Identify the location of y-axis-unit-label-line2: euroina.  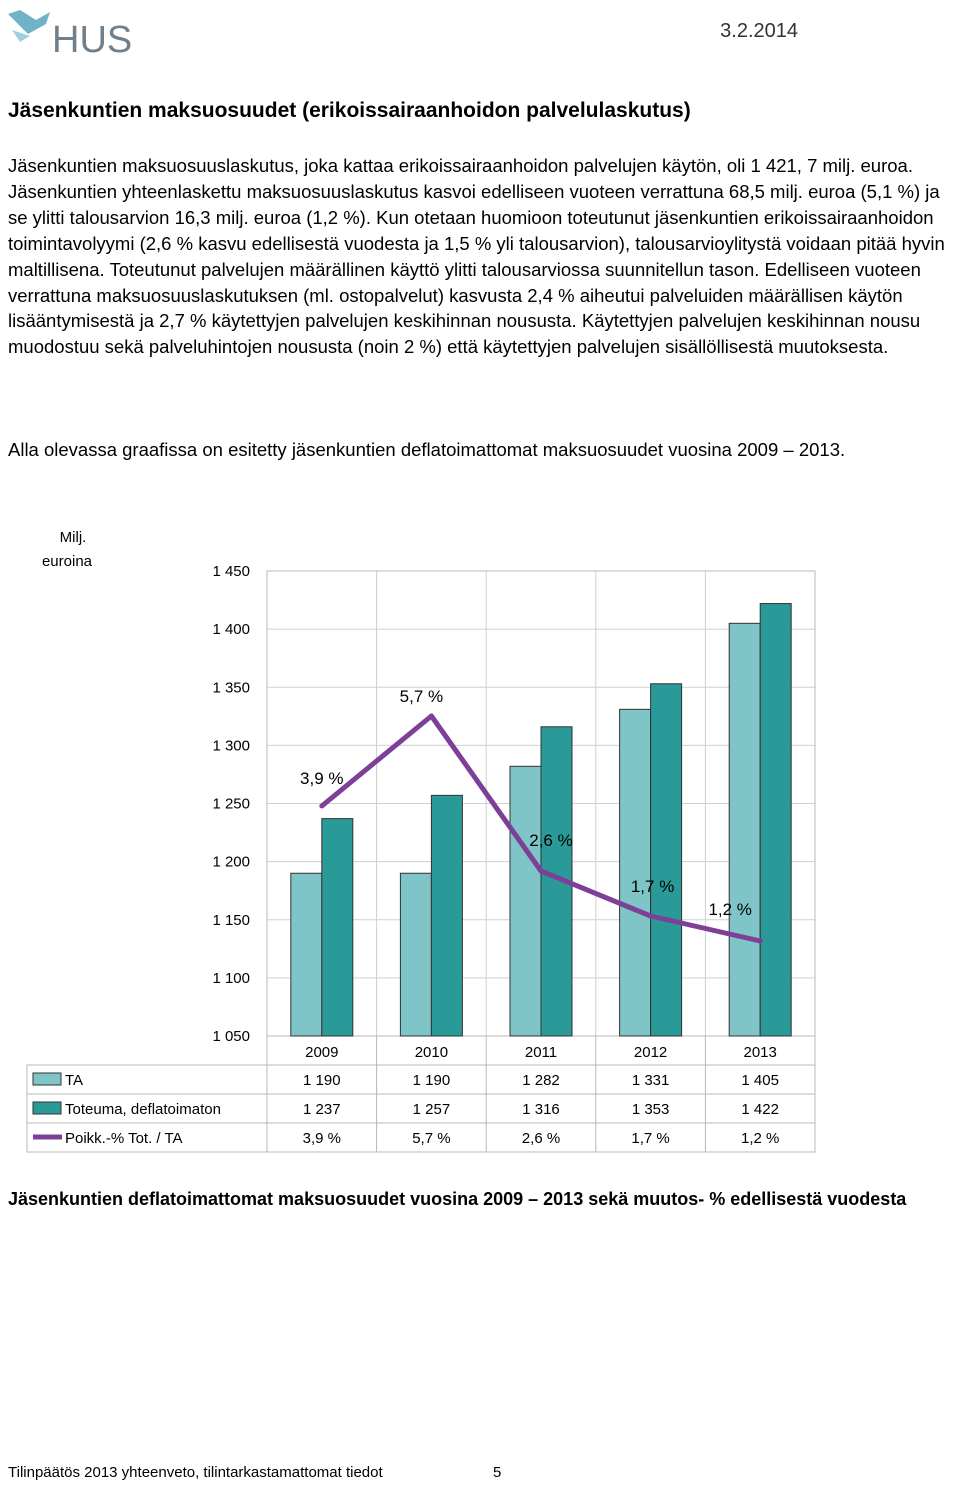
(67, 561).